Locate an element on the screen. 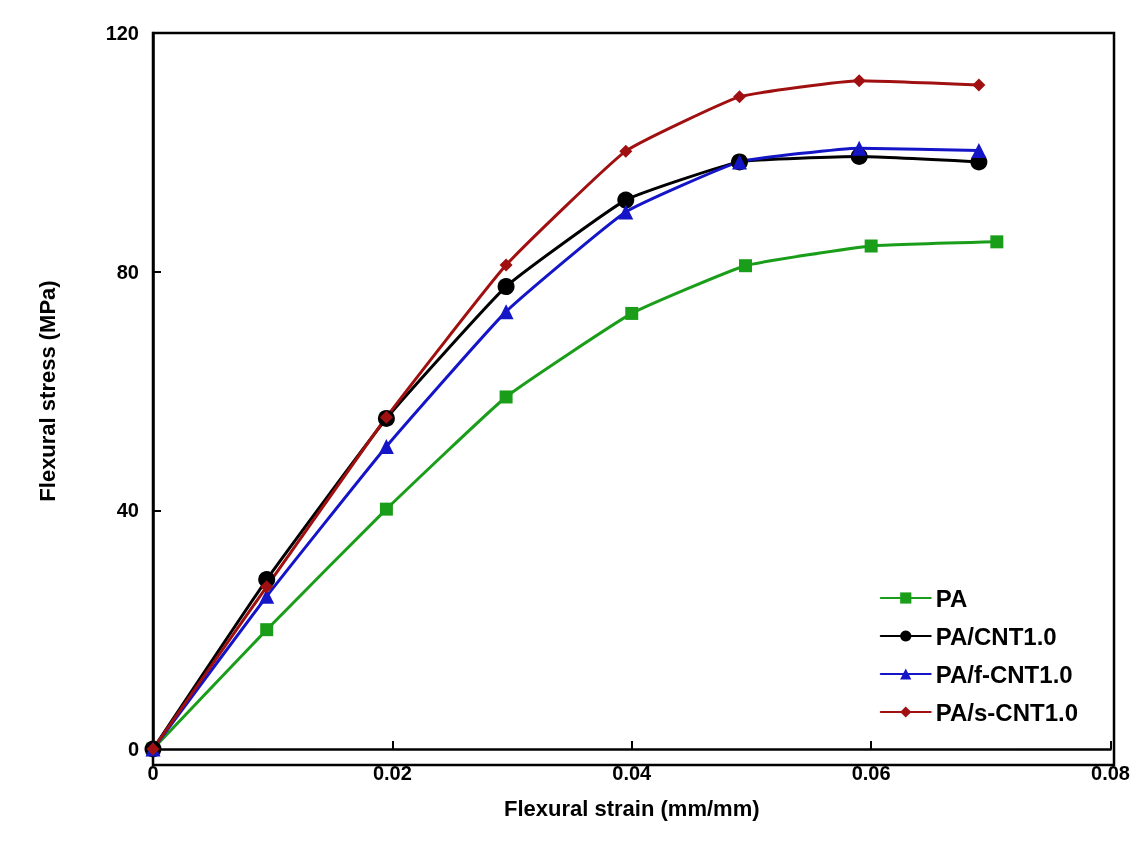  legend-label: PA is located at coordinates (951, 598).